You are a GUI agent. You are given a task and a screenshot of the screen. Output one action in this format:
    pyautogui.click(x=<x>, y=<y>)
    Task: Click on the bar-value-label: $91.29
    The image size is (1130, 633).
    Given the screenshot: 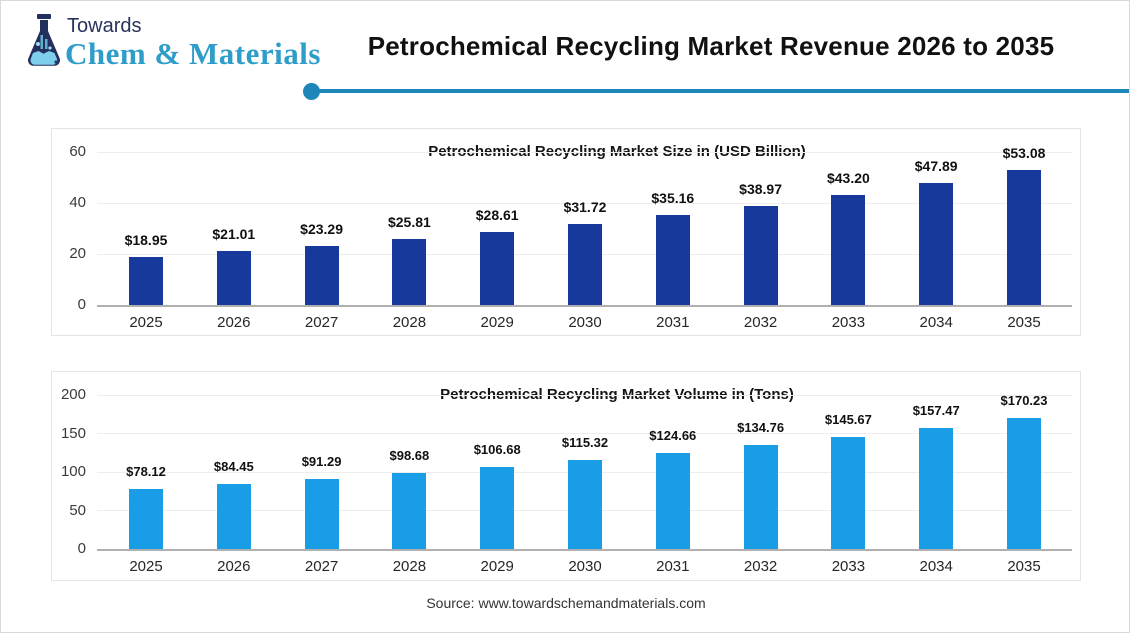 What is the action you would take?
    pyautogui.click(x=321, y=461)
    